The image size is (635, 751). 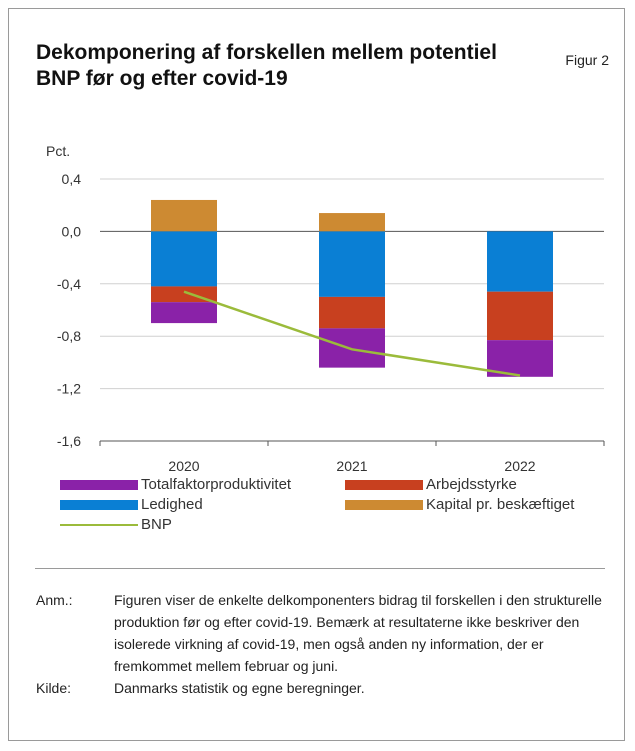 I want to click on y-tick-label: -0,4, so click(x=69, y=284).